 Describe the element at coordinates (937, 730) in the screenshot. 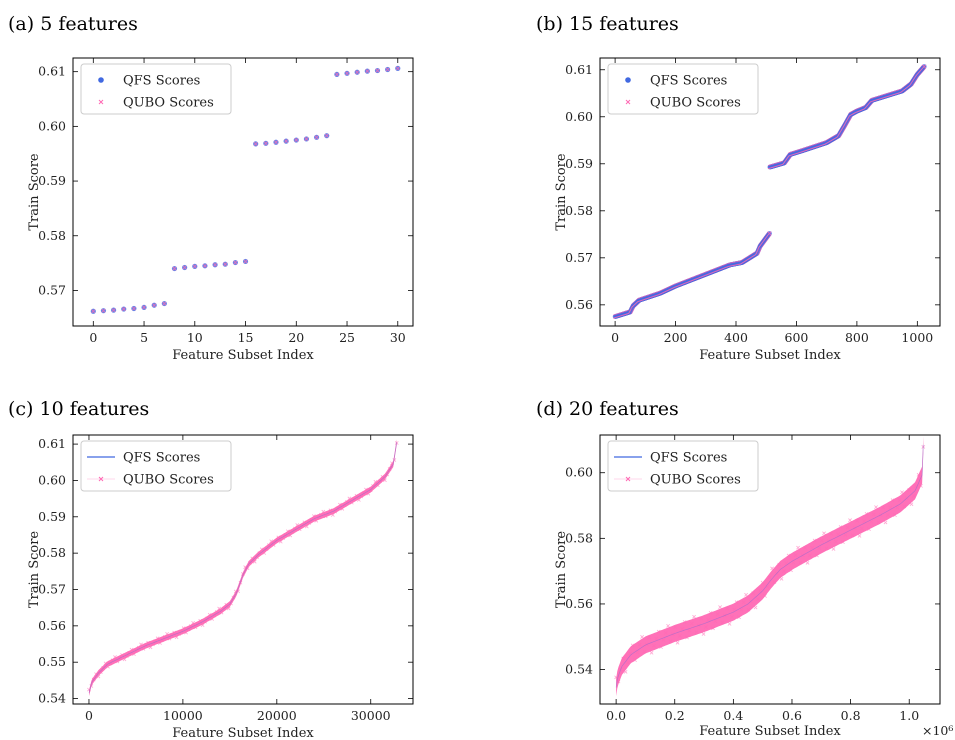

I see `x-axis-multiplier: ×10⁶` at that location.